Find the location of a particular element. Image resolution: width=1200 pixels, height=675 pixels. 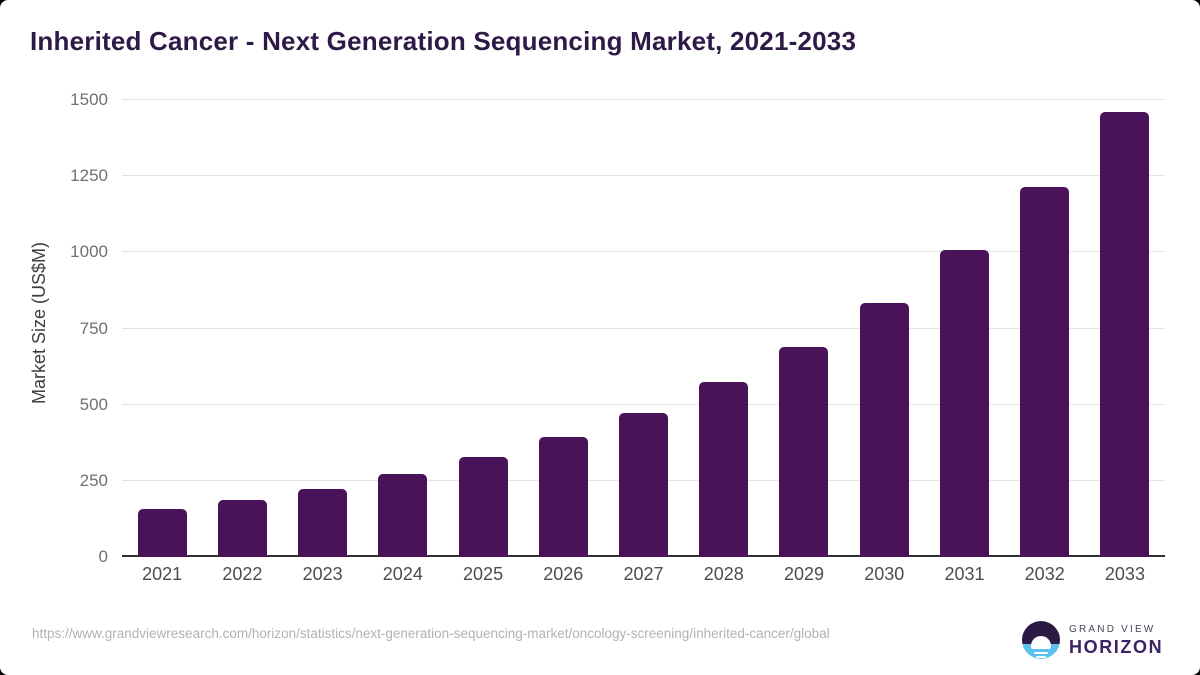

y-tick-label: 250 is located at coordinates (93, 480).